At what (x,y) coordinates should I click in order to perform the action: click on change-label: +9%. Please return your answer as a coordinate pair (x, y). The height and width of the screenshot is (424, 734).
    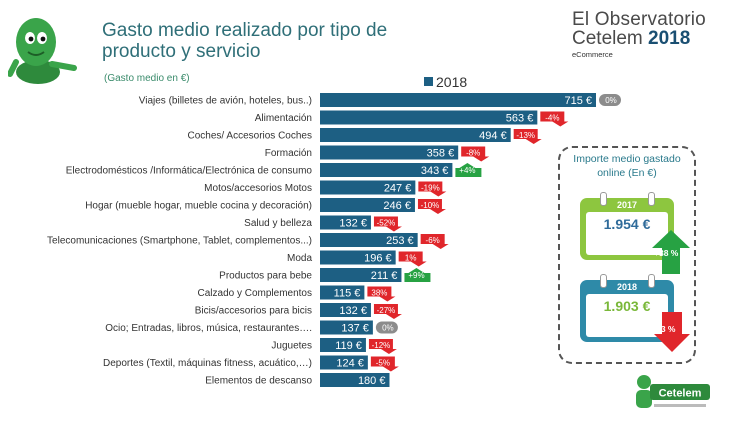
    Looking at the image, I should click on (416, 275).